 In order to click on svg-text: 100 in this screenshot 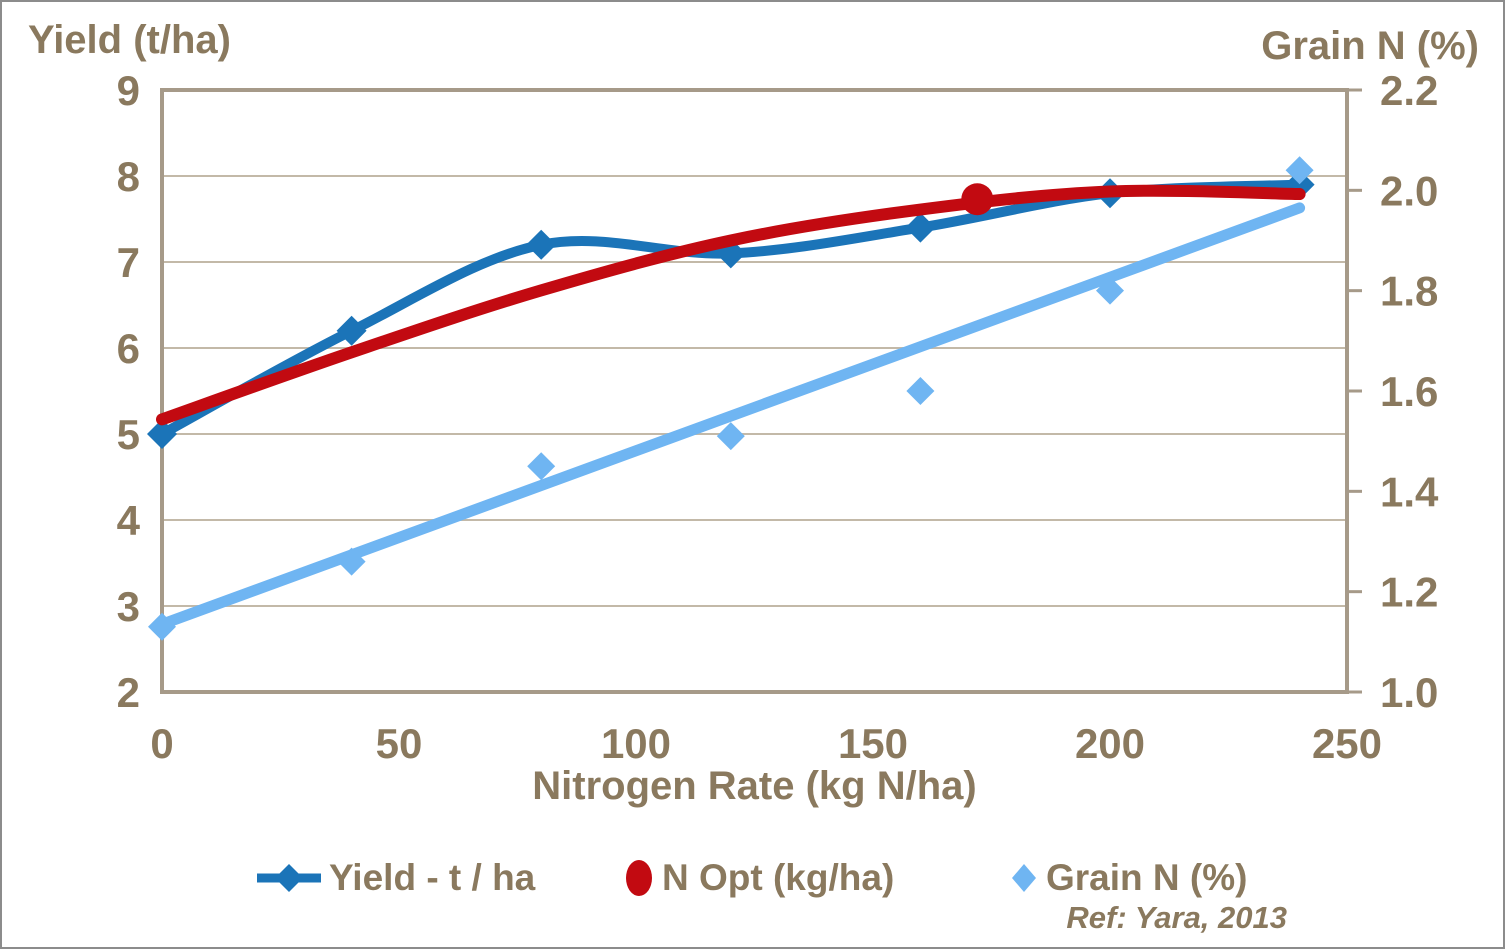, I will do `click(636, 743)`.